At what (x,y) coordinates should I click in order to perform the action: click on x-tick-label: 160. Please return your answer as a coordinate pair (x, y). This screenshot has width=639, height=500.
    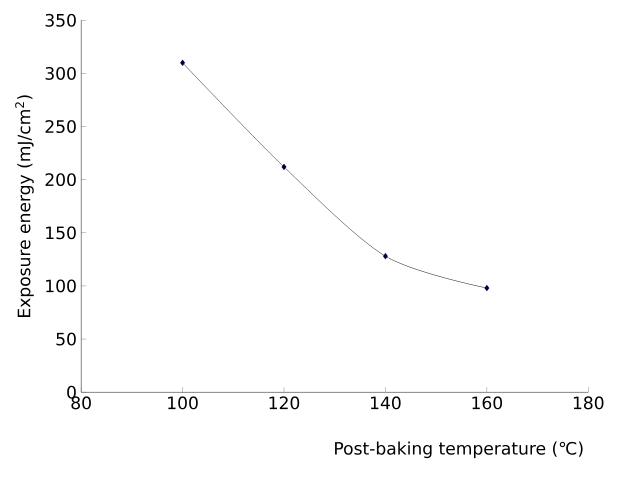
    Looking at the image, I should click on (487, 403).